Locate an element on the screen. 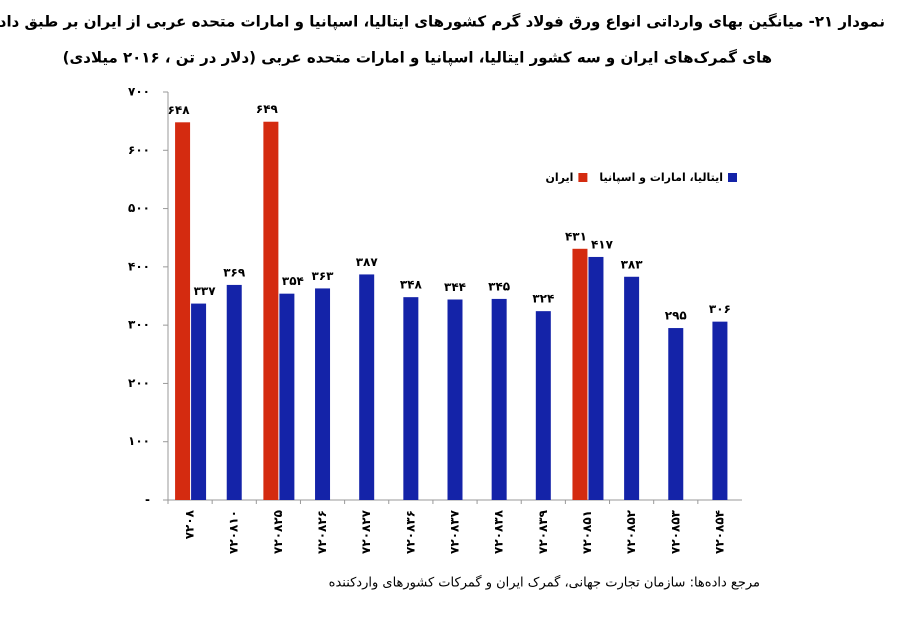 Image resolution: width=899 pixels, height=620 pixels. y-tick-label: ۷۰۰ is located at coordinates (139, 92).